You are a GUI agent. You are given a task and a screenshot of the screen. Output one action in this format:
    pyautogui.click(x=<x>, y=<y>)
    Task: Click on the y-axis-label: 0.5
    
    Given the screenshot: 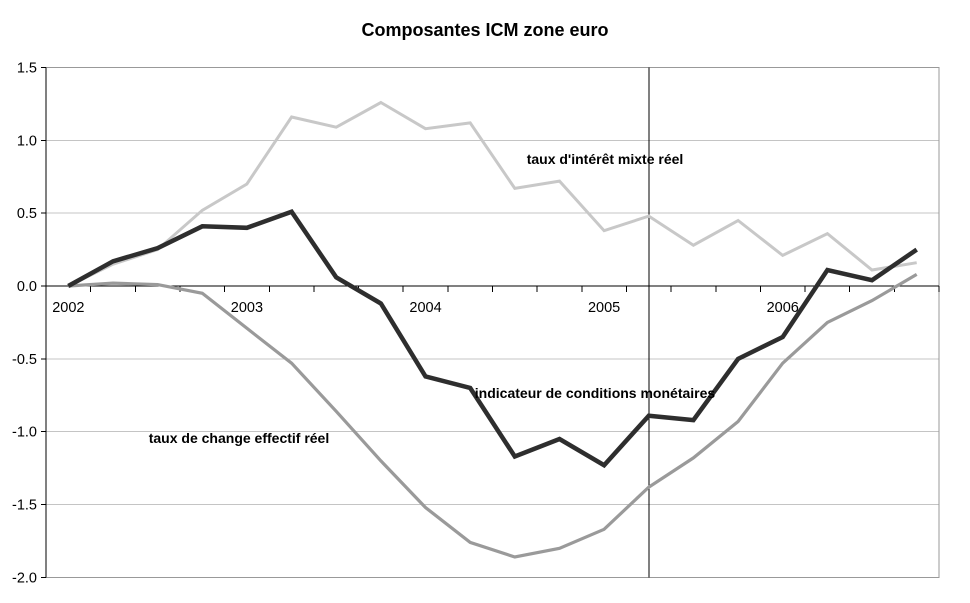 What is the action you would take?
    pyautogui.click(x=27, y=214)
    